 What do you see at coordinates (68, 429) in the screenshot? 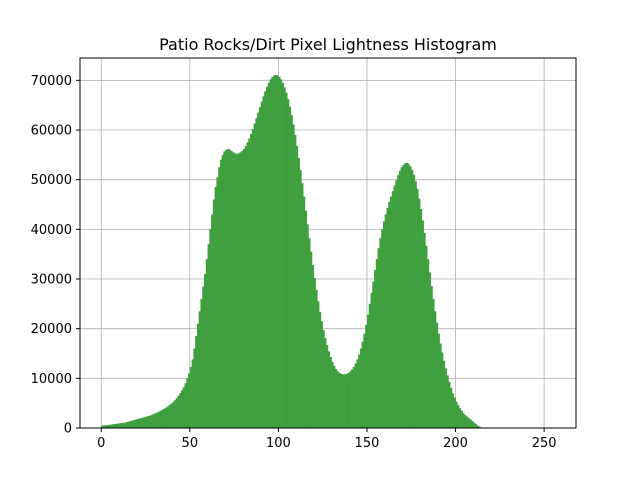
I see `y-tick-label: 0` at bounding box center [68, 429].